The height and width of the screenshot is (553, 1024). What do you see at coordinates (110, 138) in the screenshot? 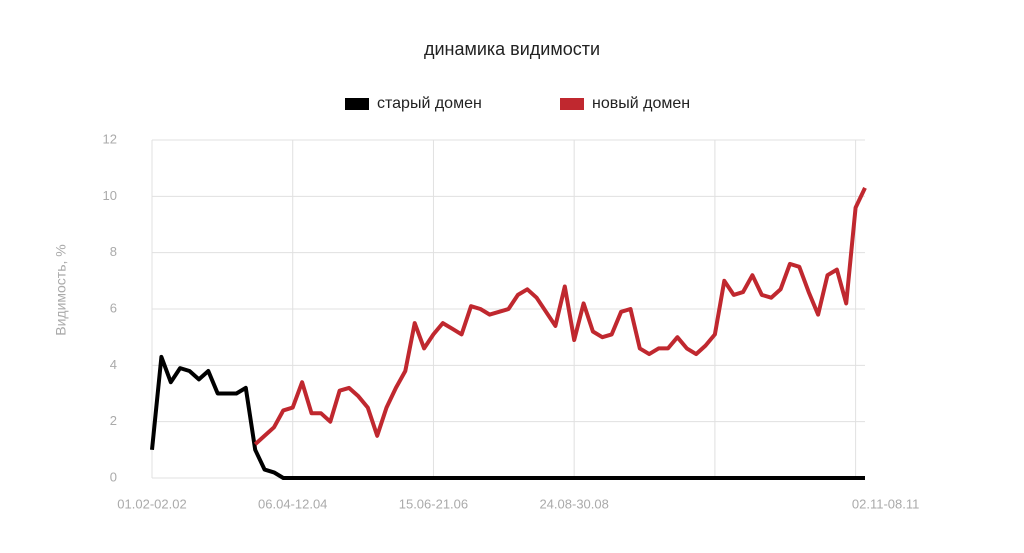
I see `y-tick-label: 12` at bounding box center [110, 138].